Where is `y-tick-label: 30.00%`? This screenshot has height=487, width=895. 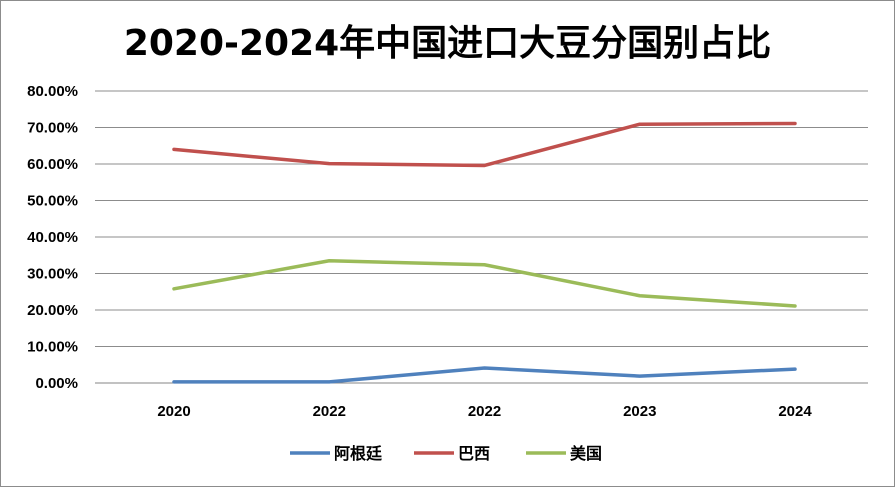
y-tick-label: 30.00% is located at coordinates (52, 274).